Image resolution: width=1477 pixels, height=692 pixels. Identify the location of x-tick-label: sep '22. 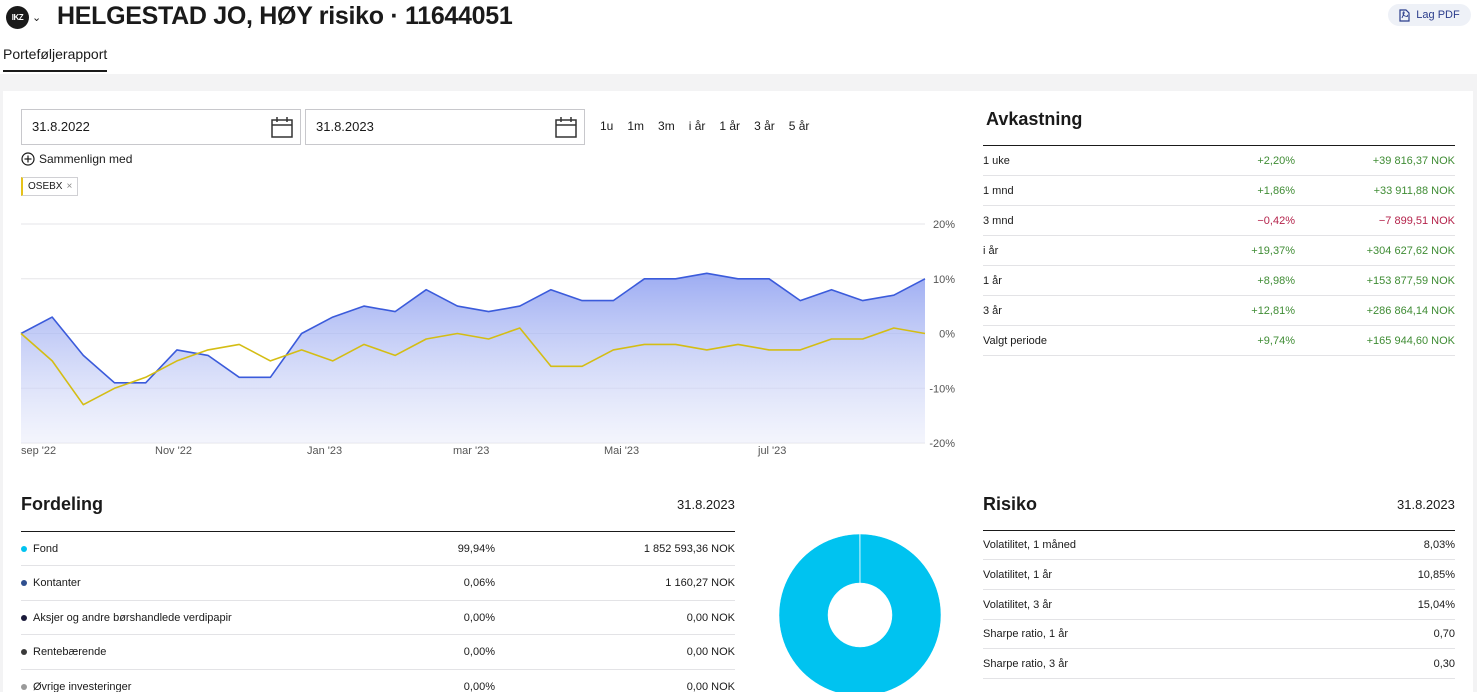
(38, 451).